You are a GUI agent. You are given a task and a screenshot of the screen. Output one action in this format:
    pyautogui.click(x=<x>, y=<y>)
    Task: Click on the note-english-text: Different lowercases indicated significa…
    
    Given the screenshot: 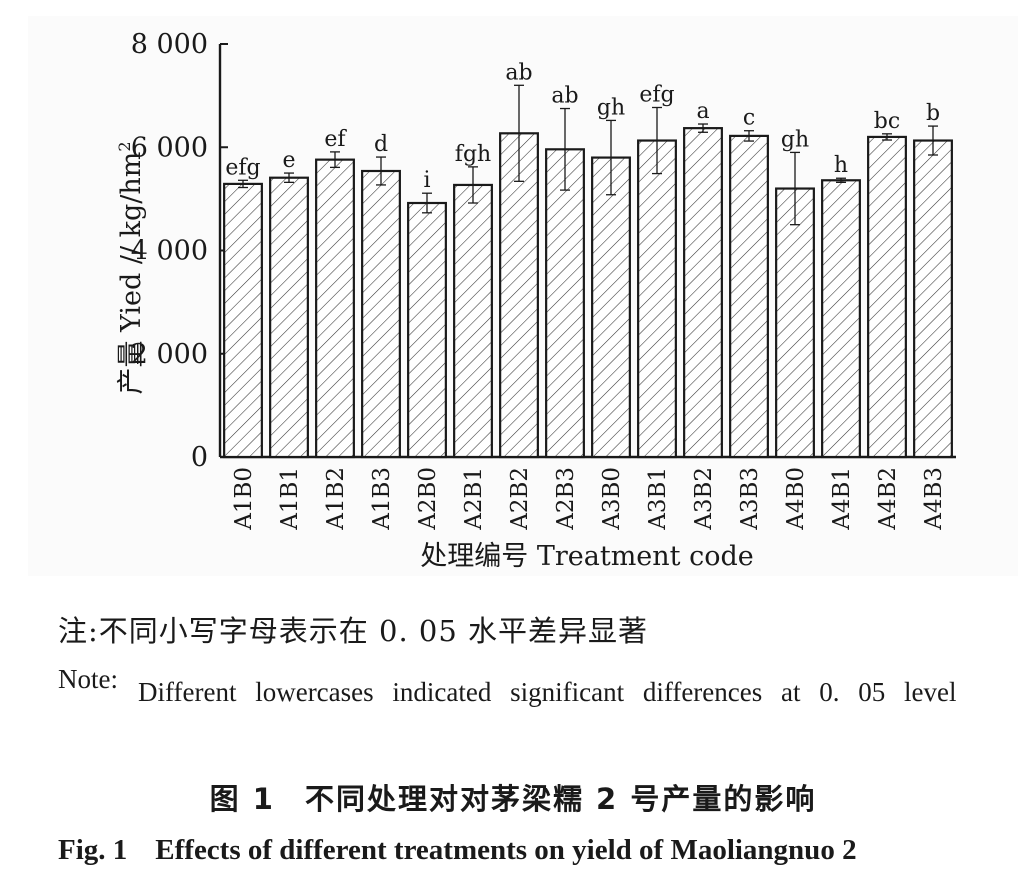 What is the action you would take?
    pyautogui.click(x=547, y=692)
    